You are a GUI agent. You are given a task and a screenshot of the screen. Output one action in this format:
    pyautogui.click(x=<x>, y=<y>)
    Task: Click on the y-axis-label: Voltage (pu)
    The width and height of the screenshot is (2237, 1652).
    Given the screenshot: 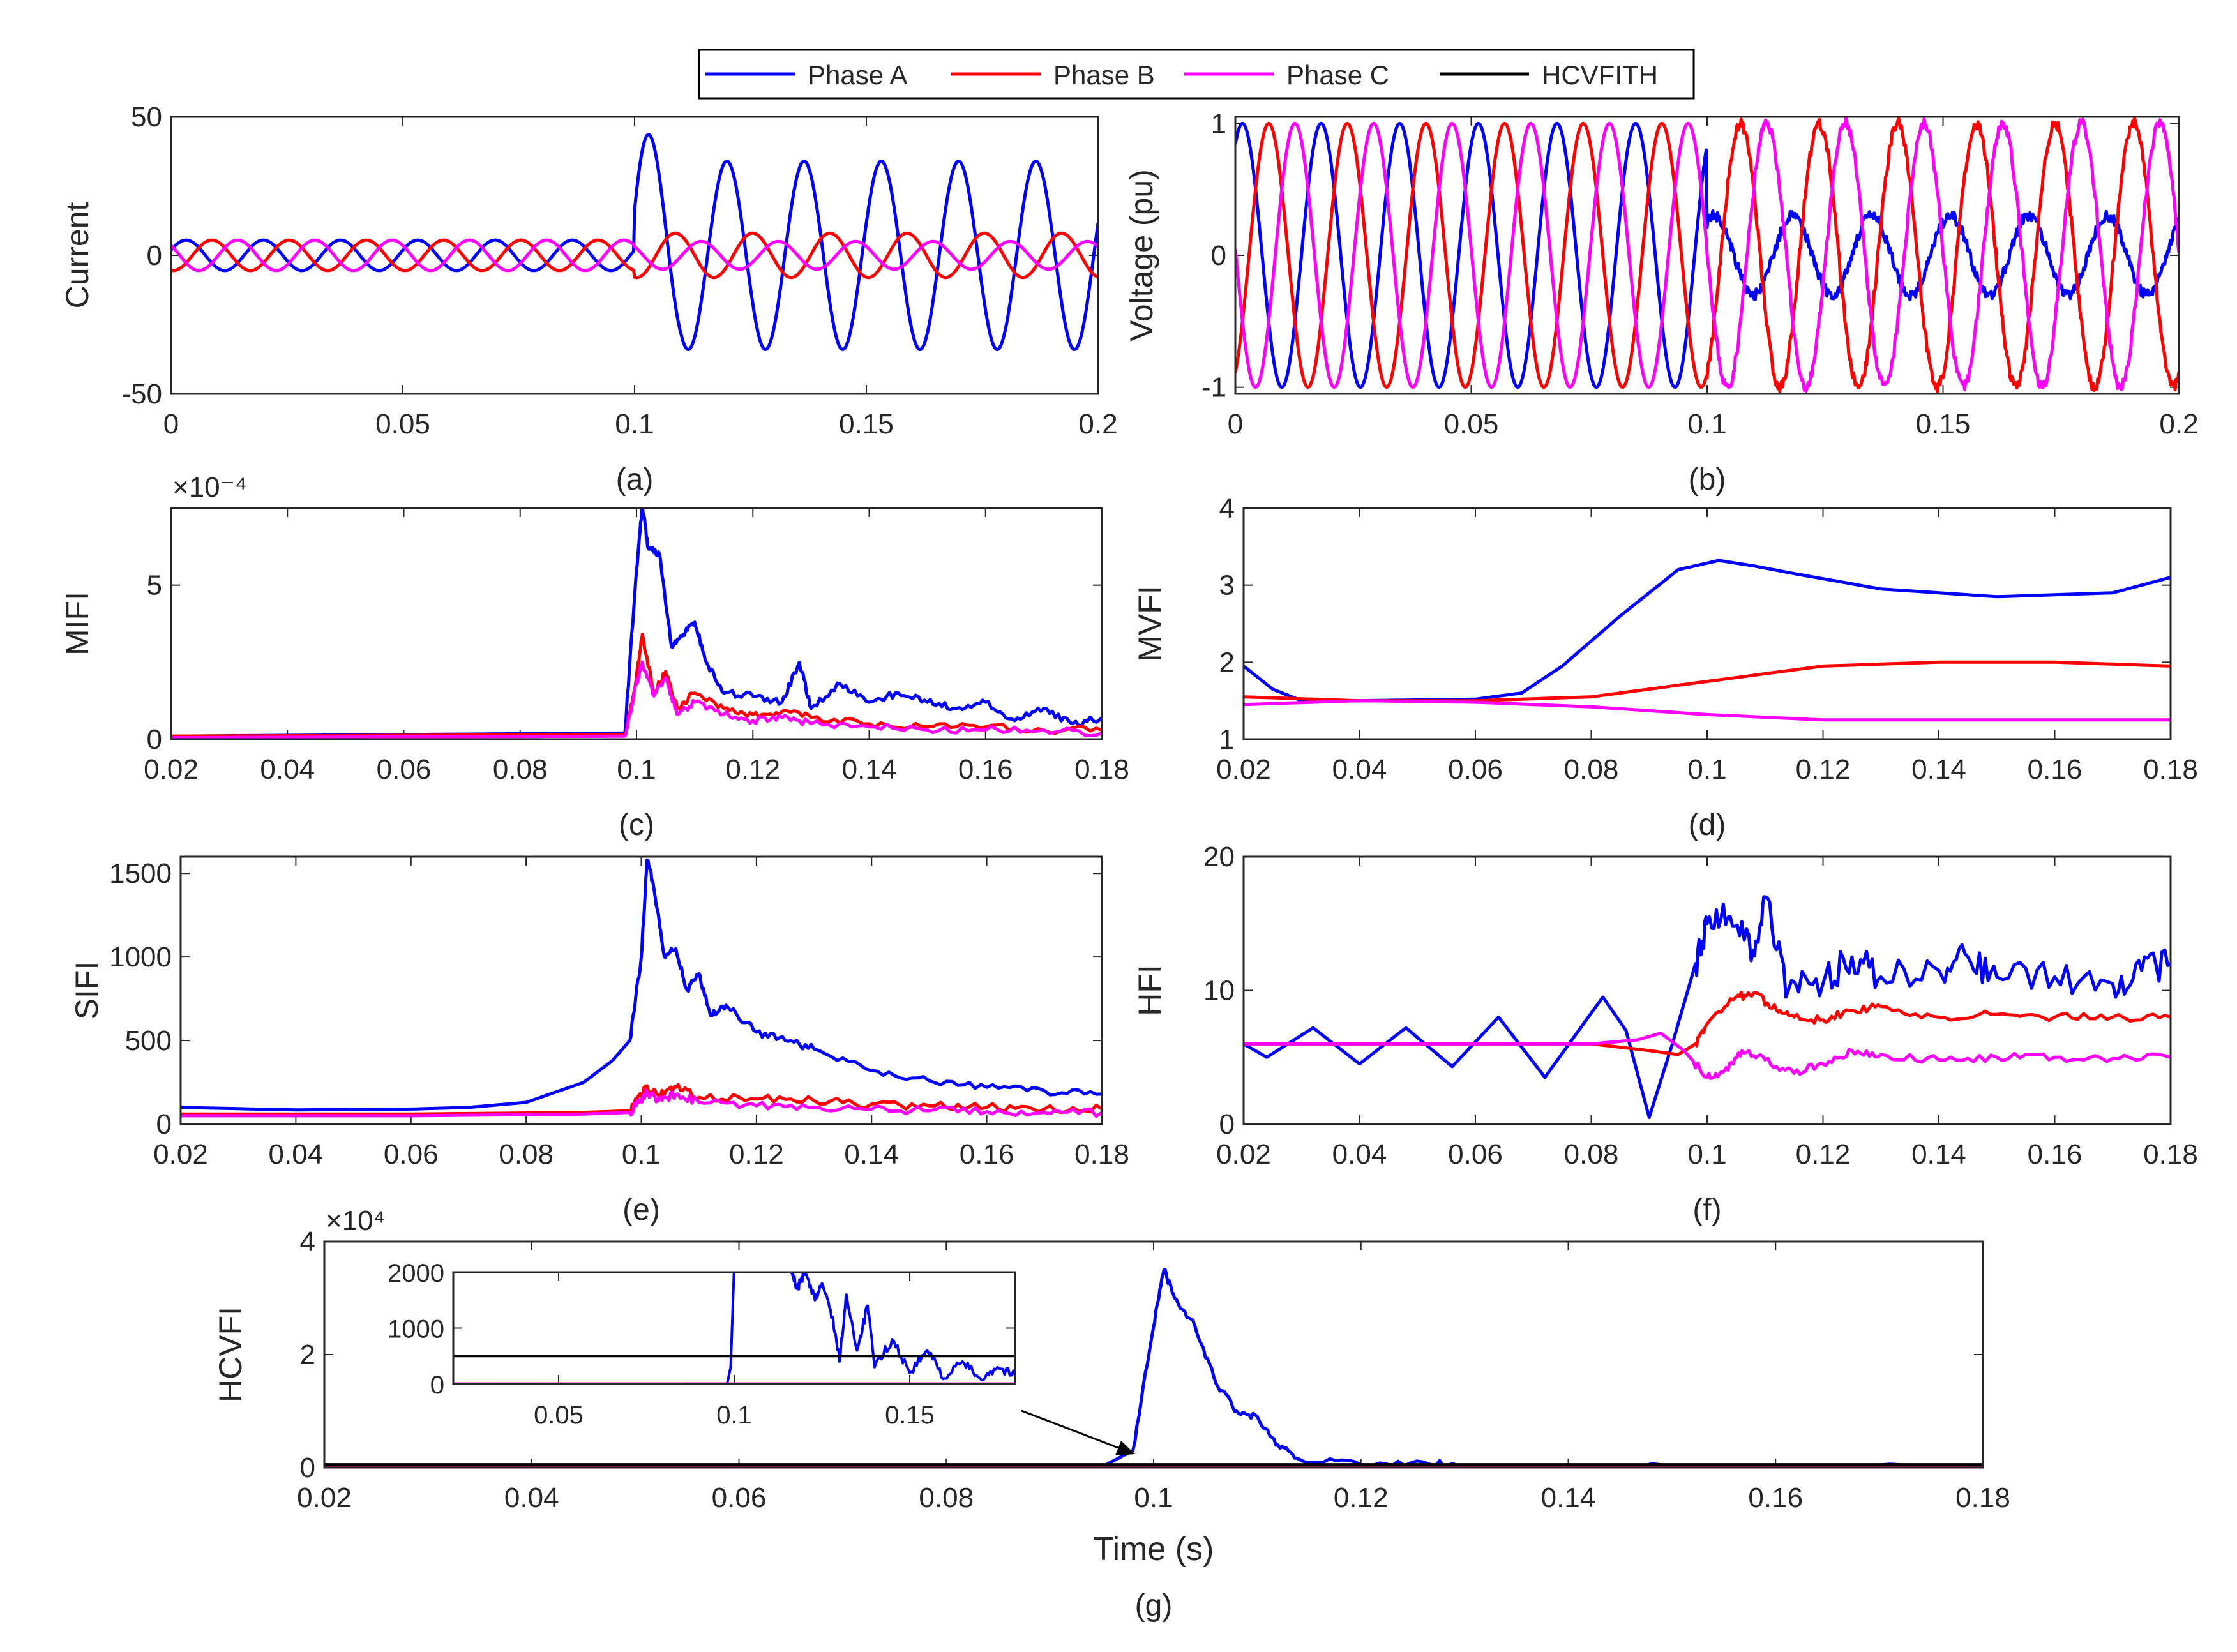 What is the action you would take?
    pyautogui.click(x=1141, y=255)
    